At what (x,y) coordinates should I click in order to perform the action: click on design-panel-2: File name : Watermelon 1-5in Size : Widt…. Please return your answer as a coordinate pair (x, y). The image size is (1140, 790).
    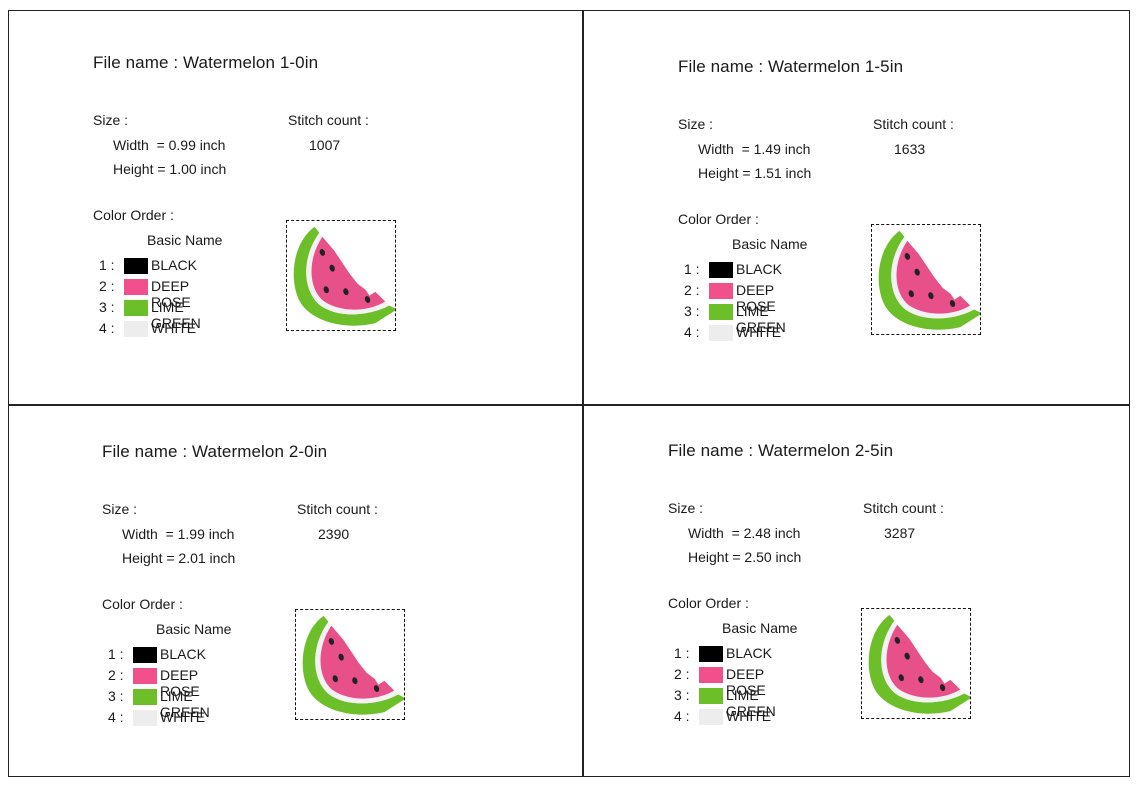
    Looking at the image, I should click on (878, 222).